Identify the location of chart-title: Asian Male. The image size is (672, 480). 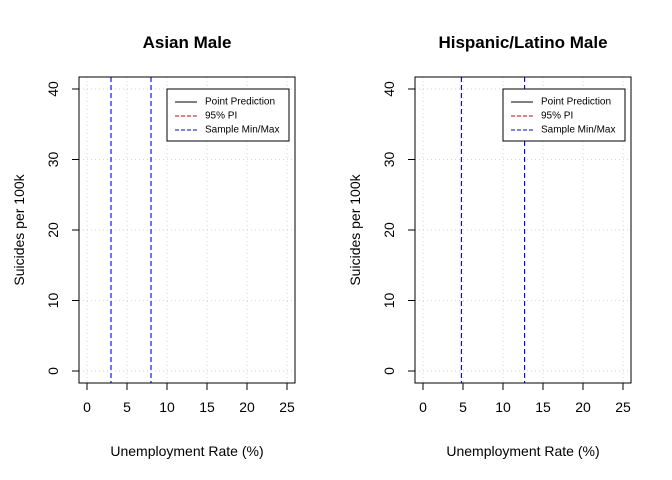
(187, 42).